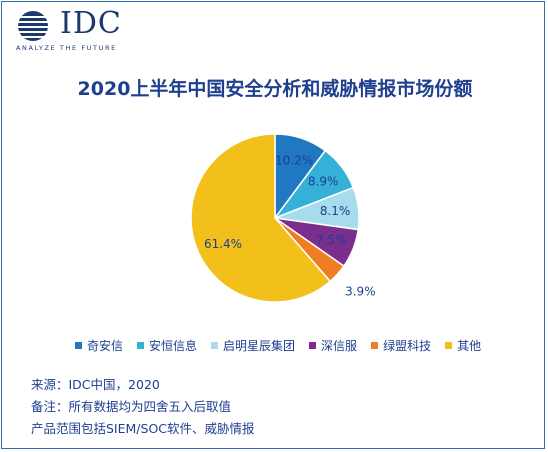 The height and width of the screenshot is (452, 548). What do you see at coordinates (275, 89) in the screenshot?
I see `chart-title: 2020上半年中国安全分析和威胁情报市场份额` at bounding box center [275, 89].